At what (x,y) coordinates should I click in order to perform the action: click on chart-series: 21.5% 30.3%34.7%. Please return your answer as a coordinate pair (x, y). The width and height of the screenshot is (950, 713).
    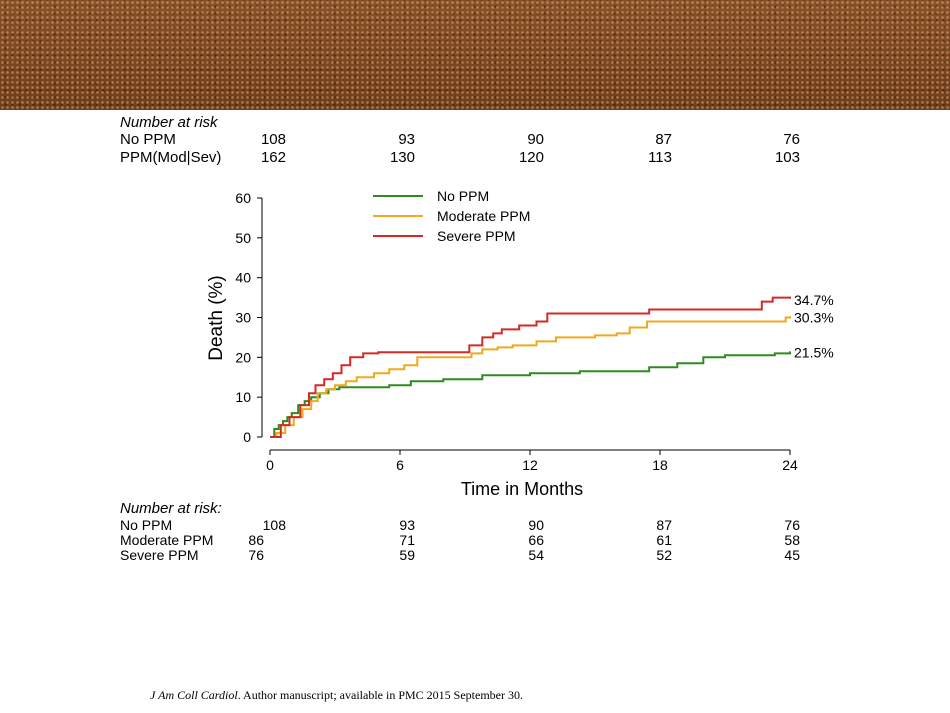
    Looking at the image, I should click on (552, 365).